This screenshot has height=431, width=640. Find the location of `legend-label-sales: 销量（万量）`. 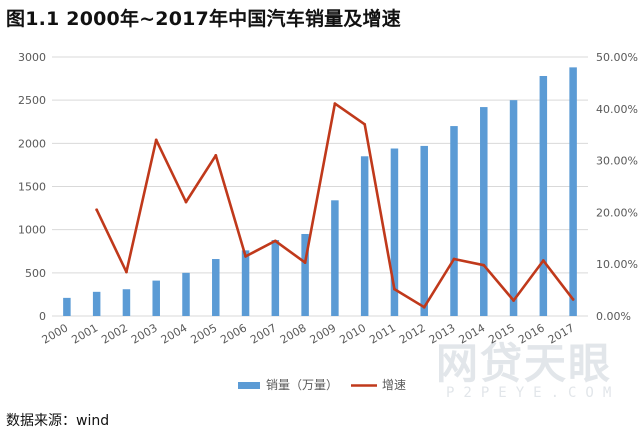

legend-label-sales: 销量（万量） is located at coordinates (302, 385).